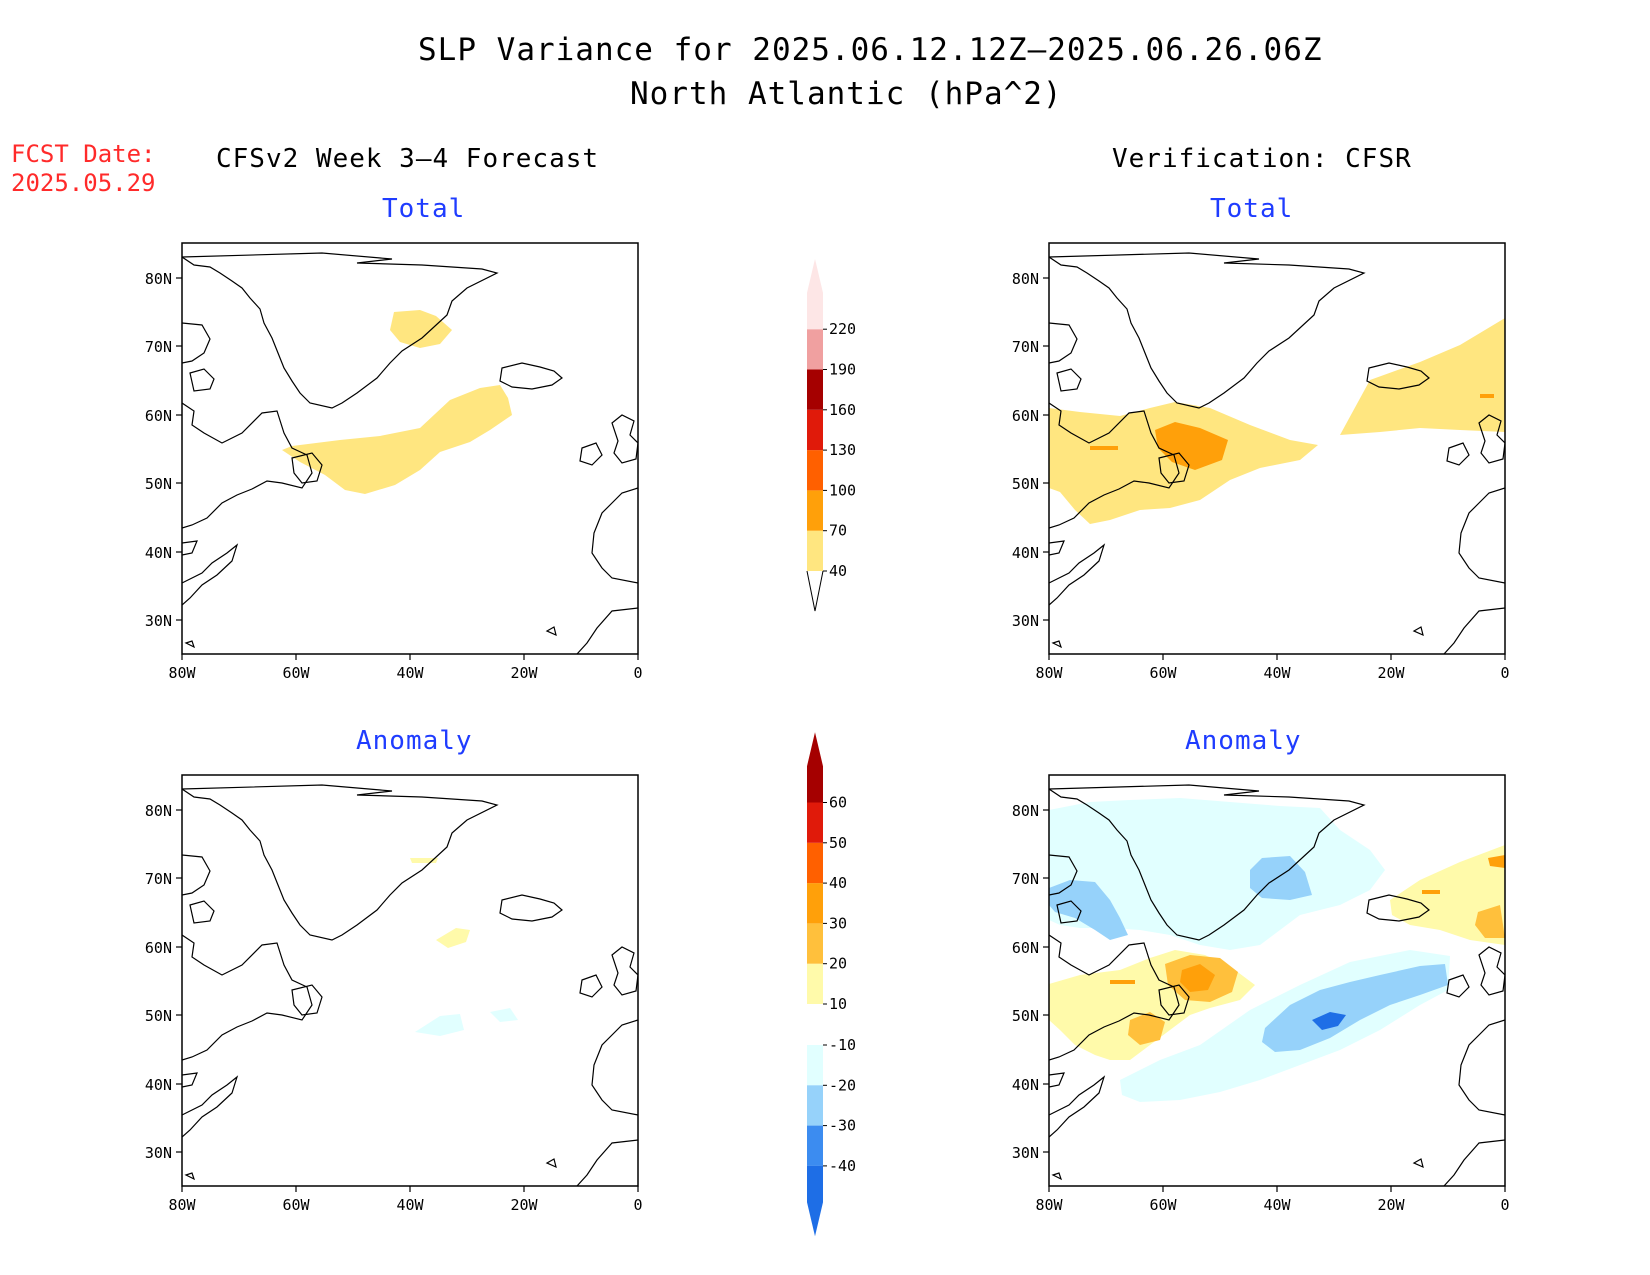 The image size is (1650, 1275). I want to click on verification-anomaly-lat-label: 30N, so click(1025, 1153).